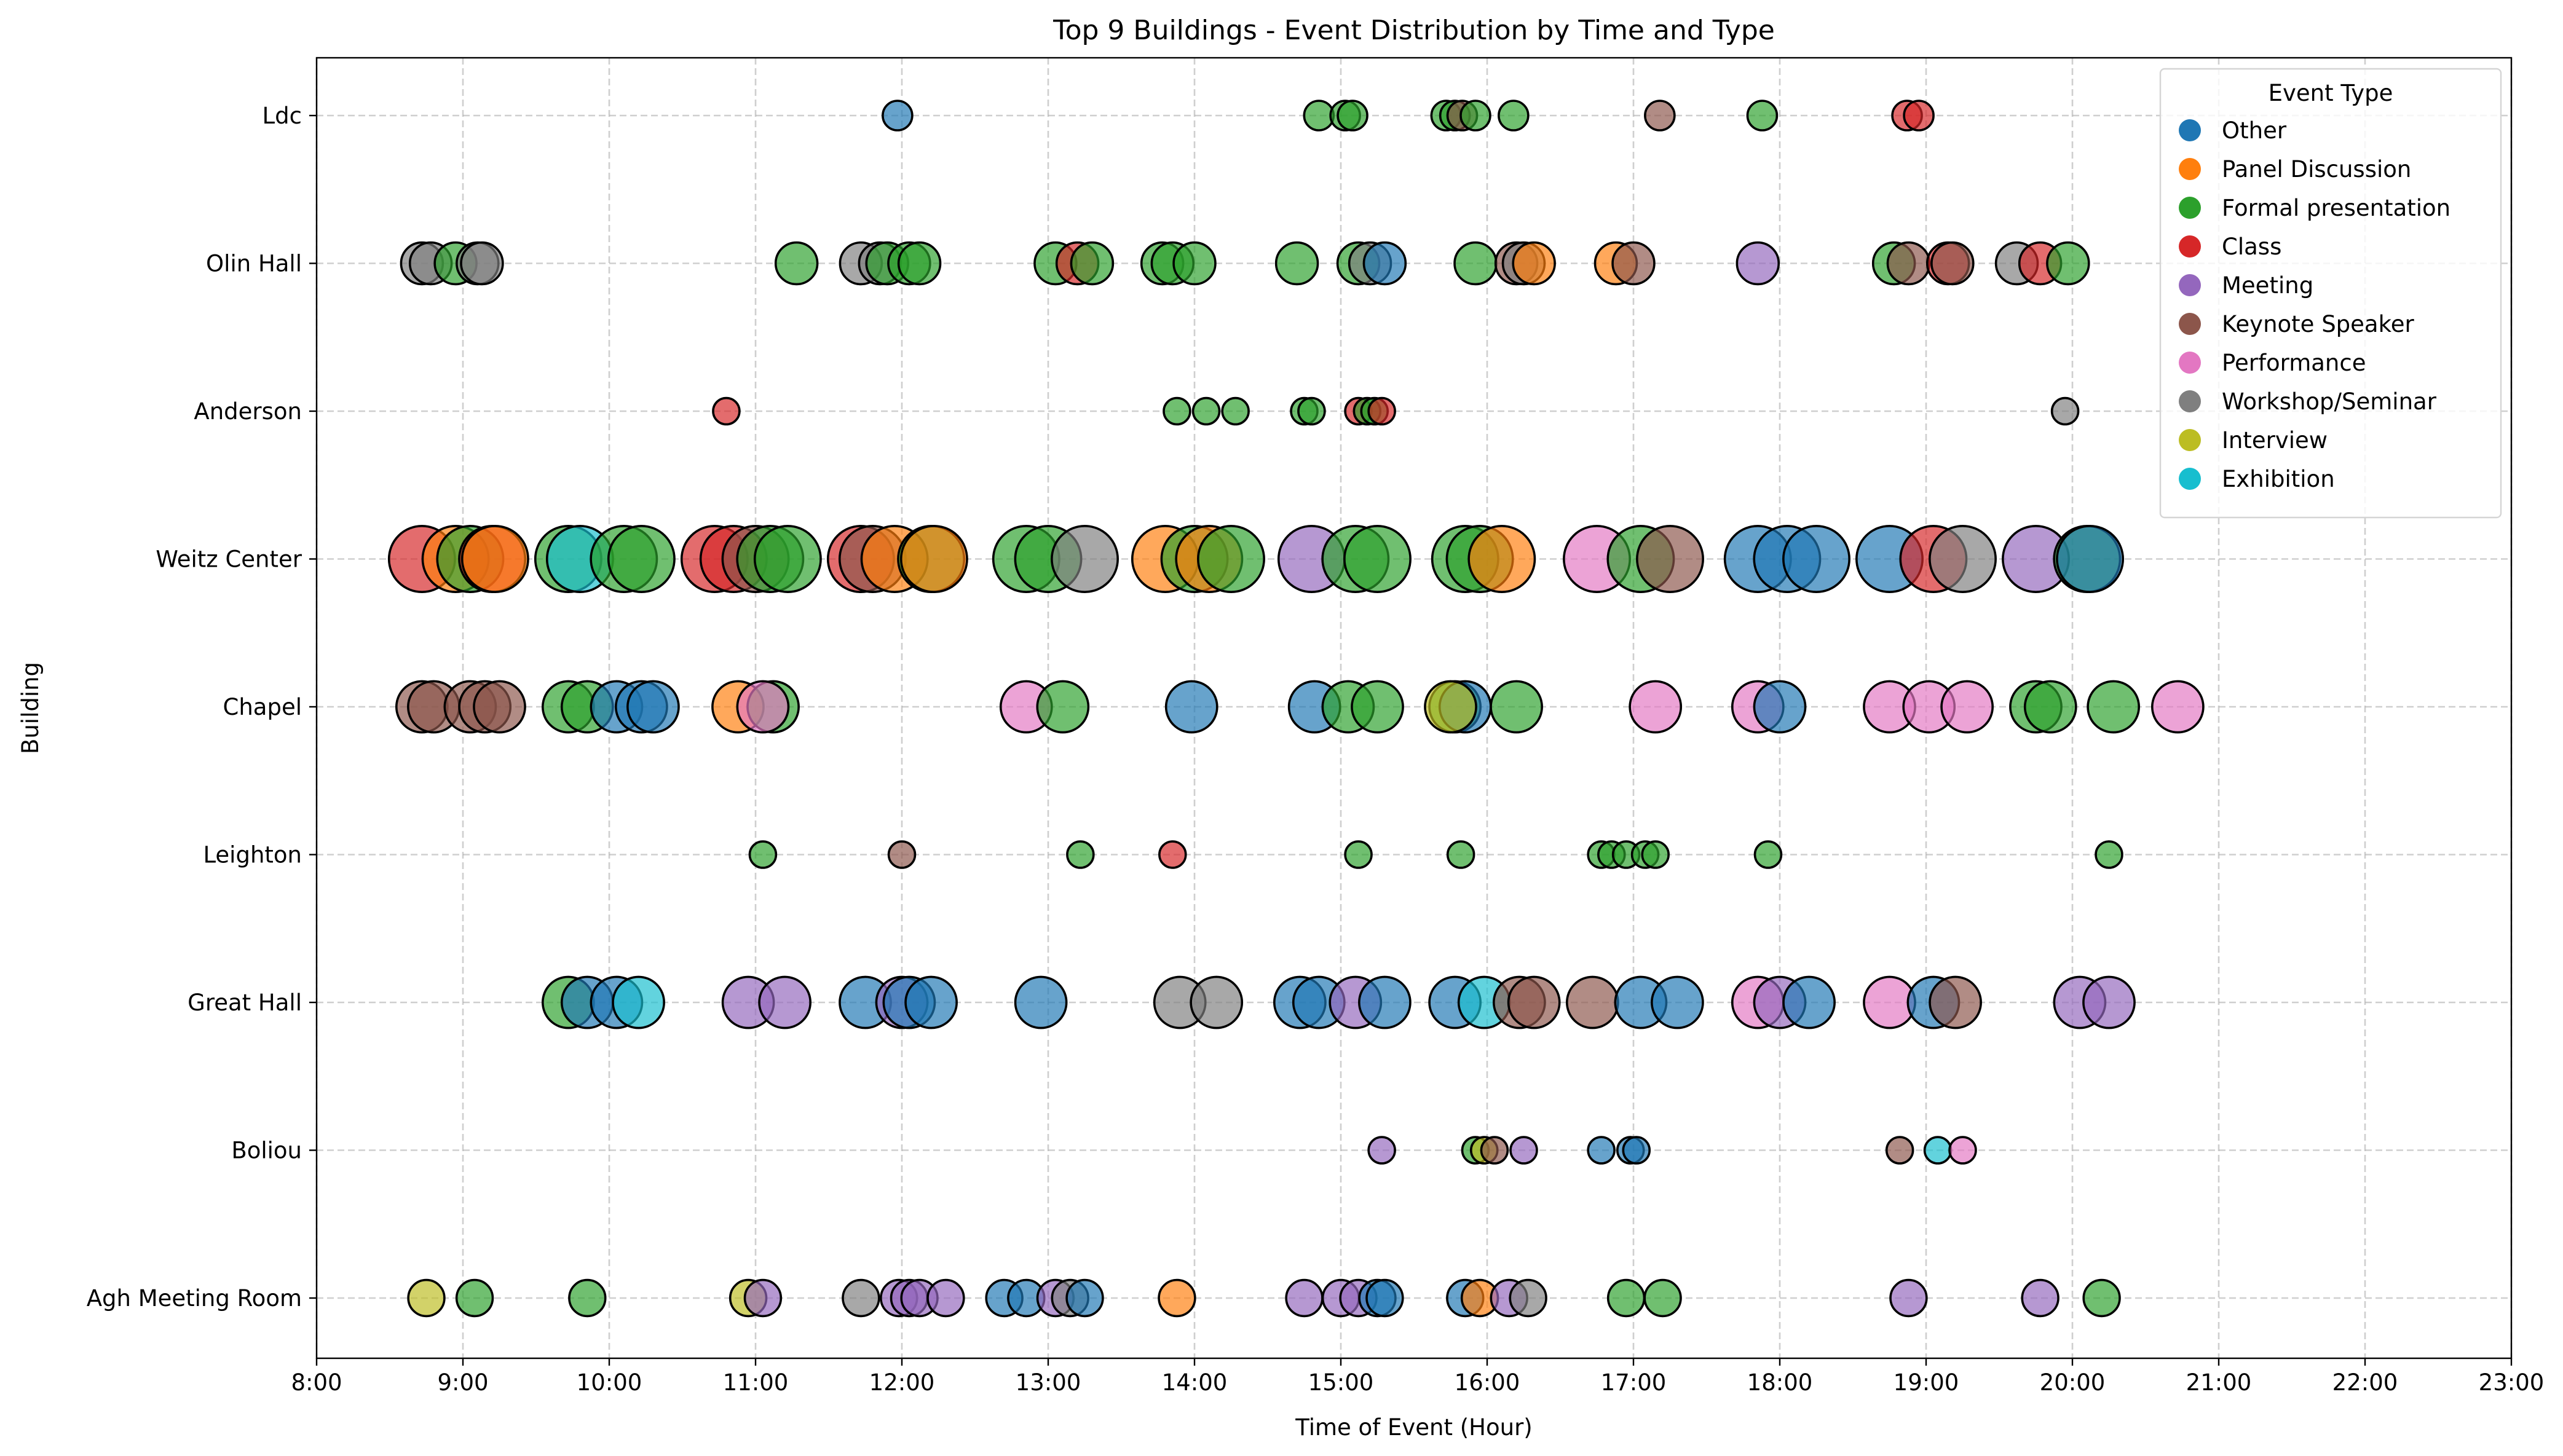 This screenshot has height=1456, width=2563. Describe the element at coordinates (1195, 1382) in the screenshot. I see `x-tick-label: 14:00` at that location.